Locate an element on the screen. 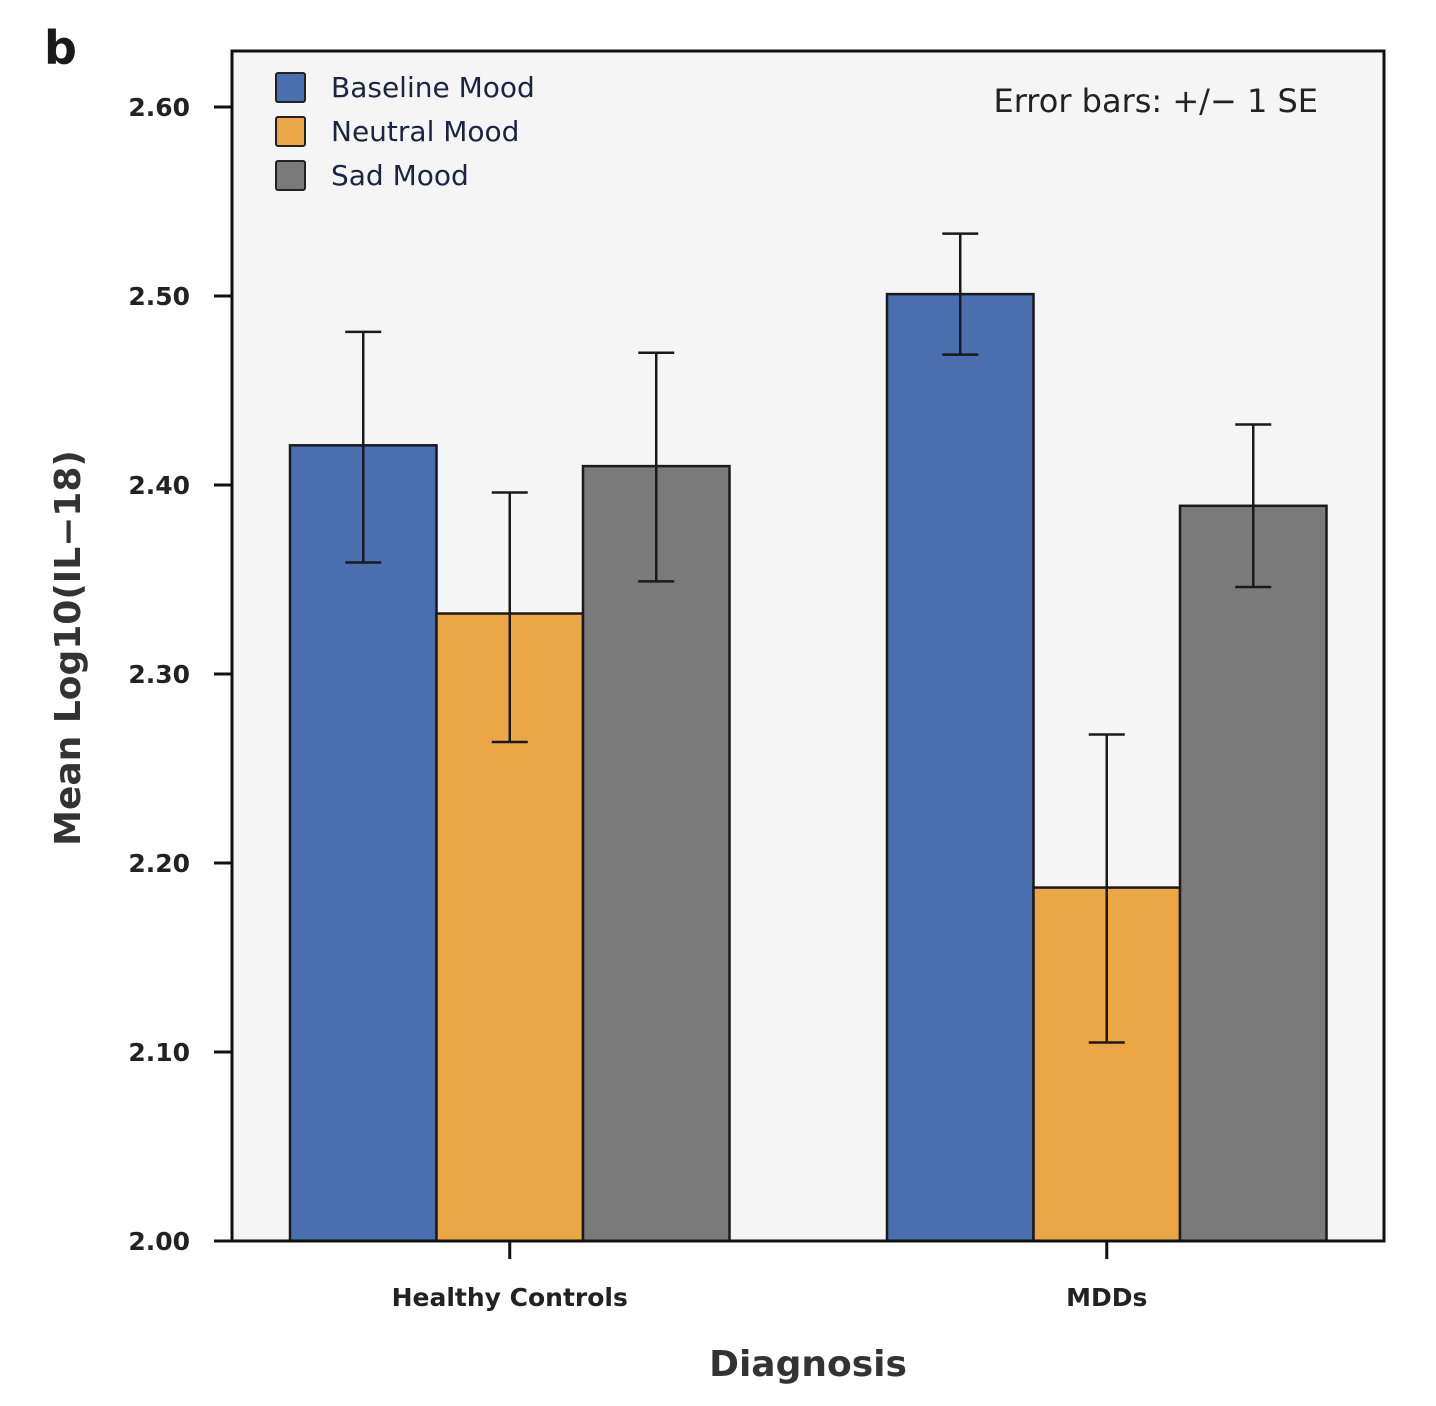  x-tick-label: MDDs is located at coordinates (1106, 1297).